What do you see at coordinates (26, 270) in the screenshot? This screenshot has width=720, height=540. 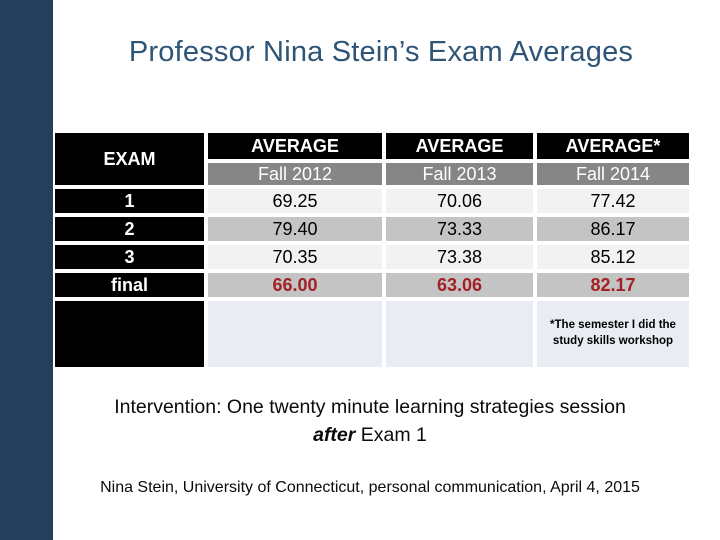 I see `left-accent-bar` at bounding box center [26, 270].